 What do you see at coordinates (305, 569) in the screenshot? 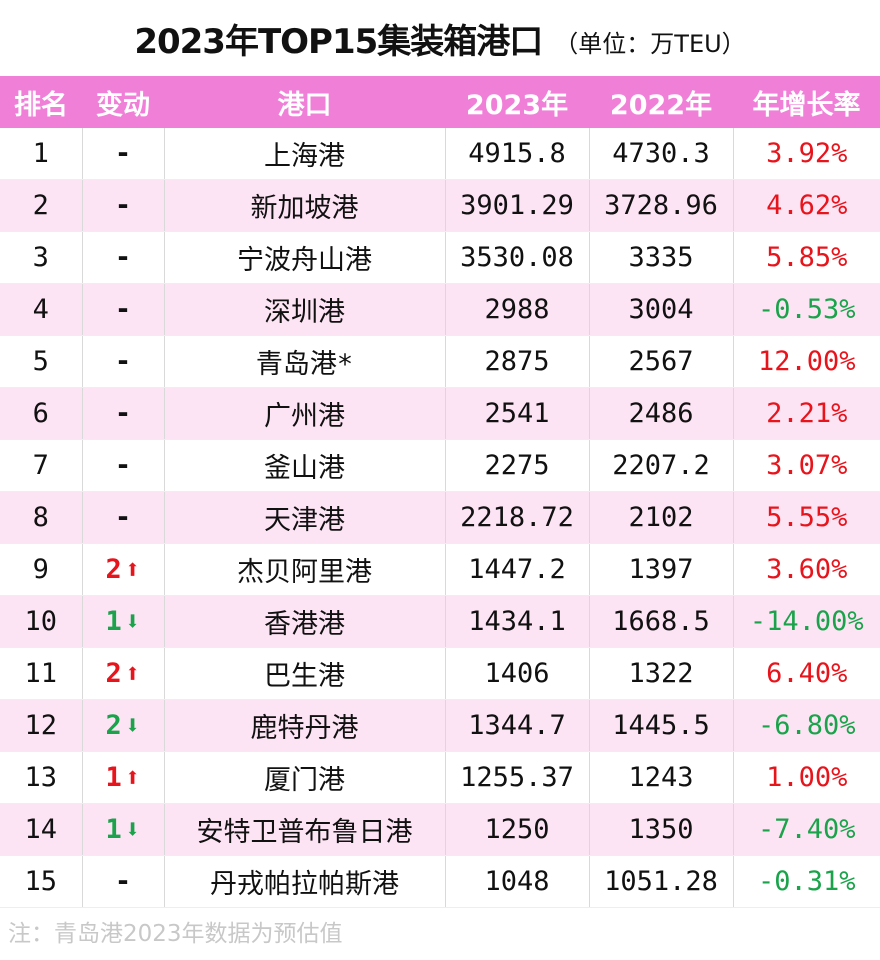
I see `port-name-cell: 杰贝阿里港` at bounding box center [305, 569].